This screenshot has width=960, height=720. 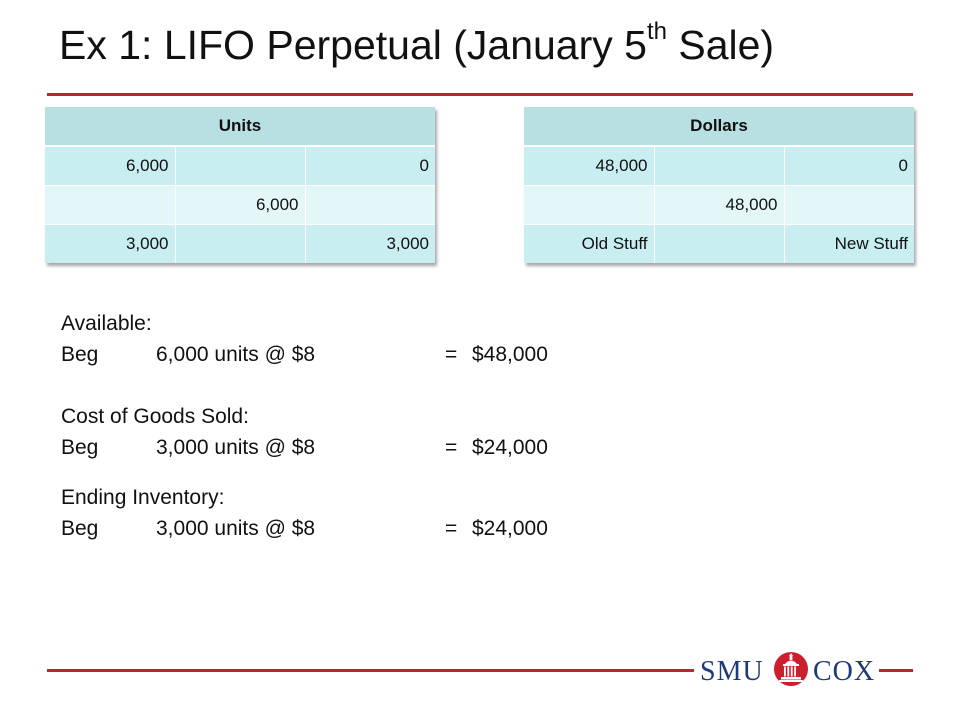 I want to click on cogs-heading: Cost of Goods Sold:, so click(x=155, y=416).